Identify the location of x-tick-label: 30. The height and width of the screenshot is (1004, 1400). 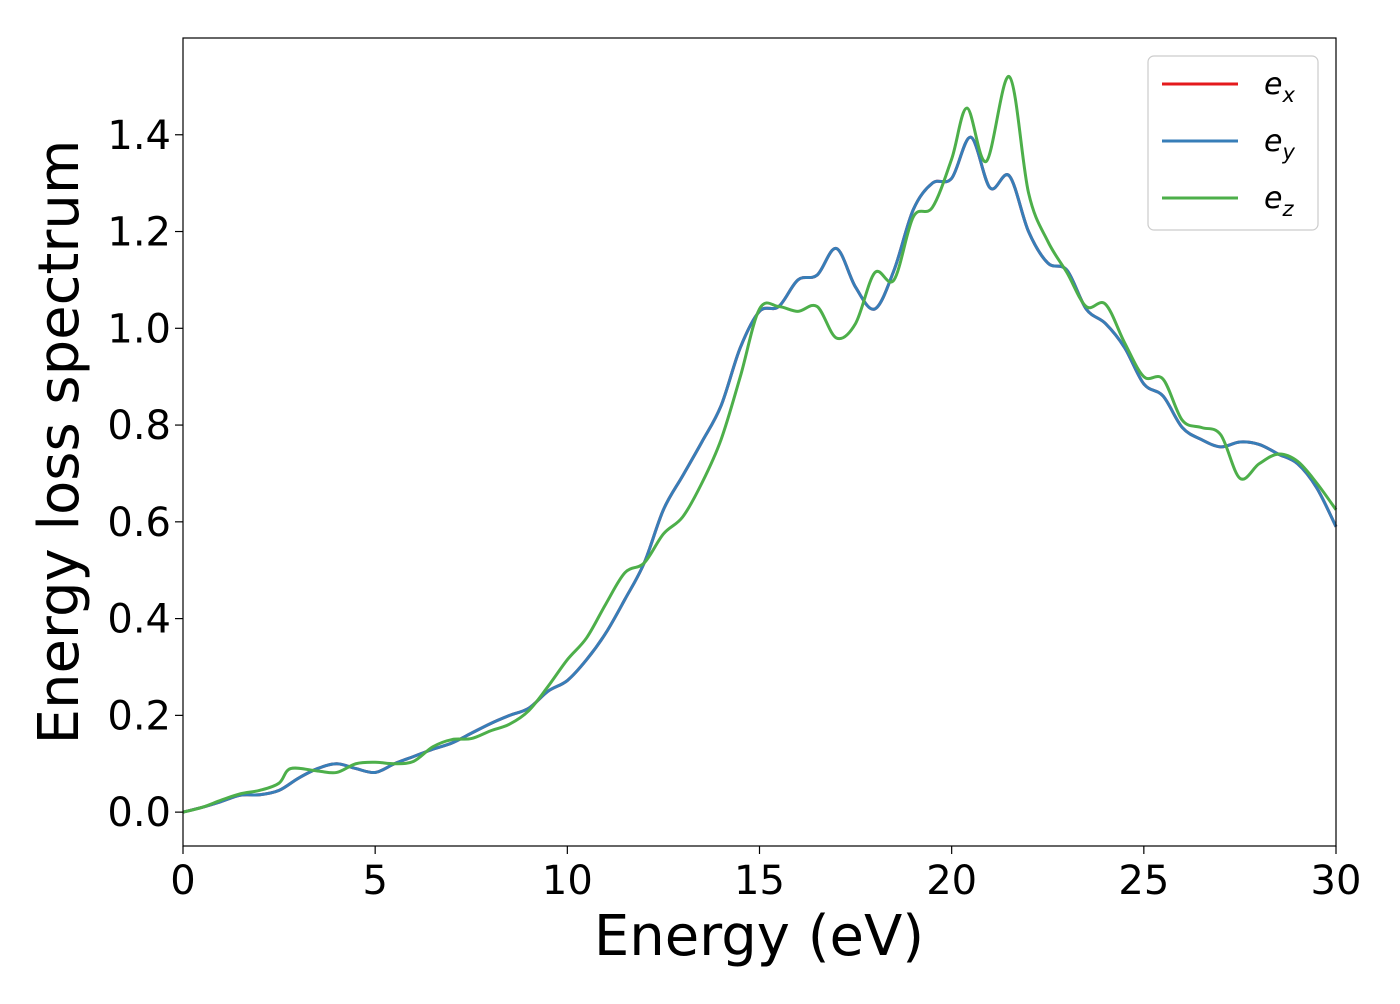
(1336, 881).